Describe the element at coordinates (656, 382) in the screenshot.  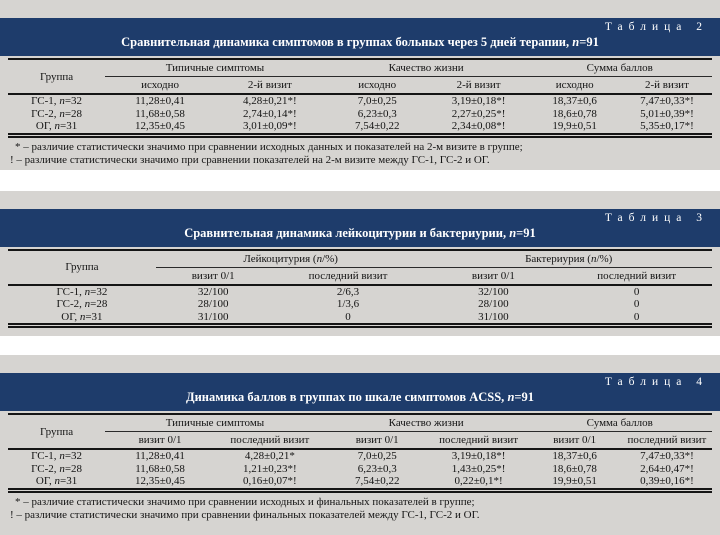
I see `table-number-label: Таблица 4` at that location.